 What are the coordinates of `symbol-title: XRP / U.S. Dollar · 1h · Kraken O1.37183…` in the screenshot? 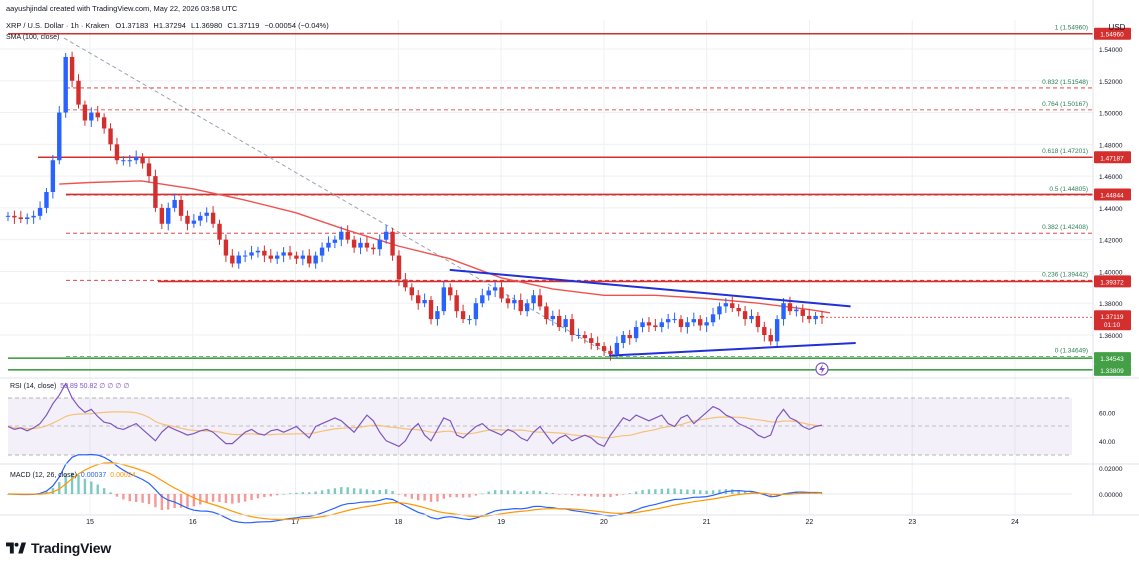 It's located at (167, 25).